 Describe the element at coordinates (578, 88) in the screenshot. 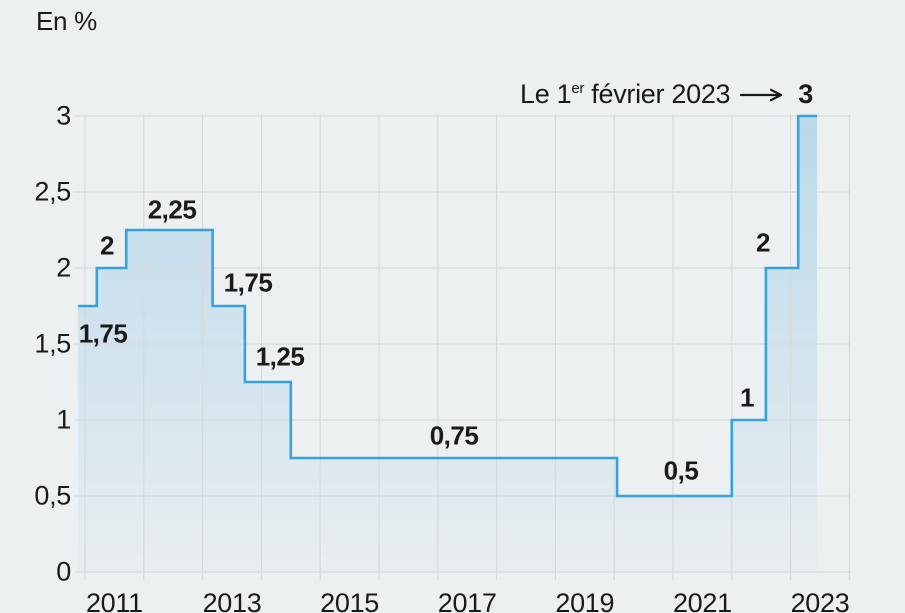

I see `annotation-date-superscript: er` at that location.